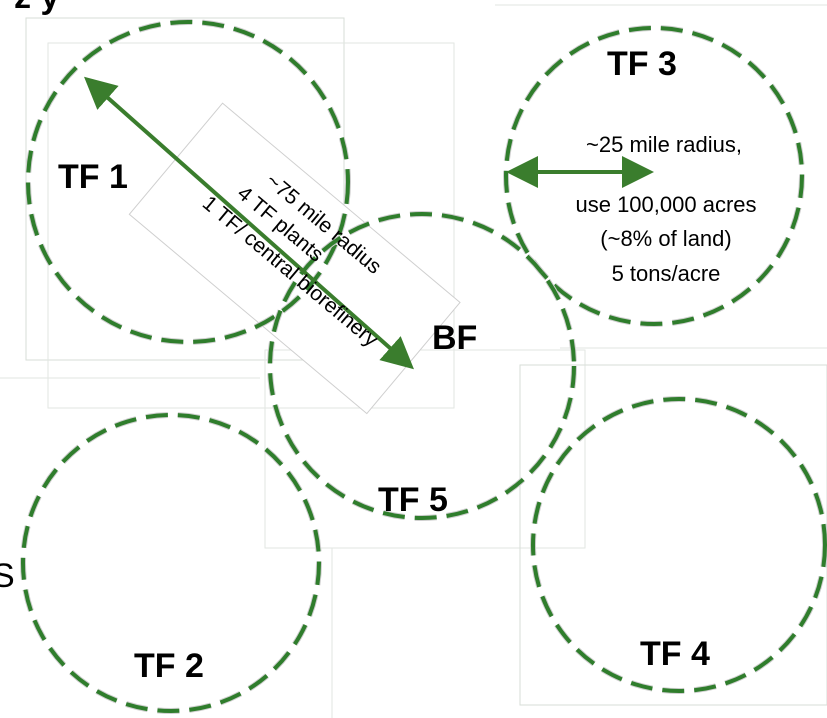 The height and width of the screenshot is (718, 827). I want to click on small-note-line1: ~25 mile radius,, so click(664, 144).